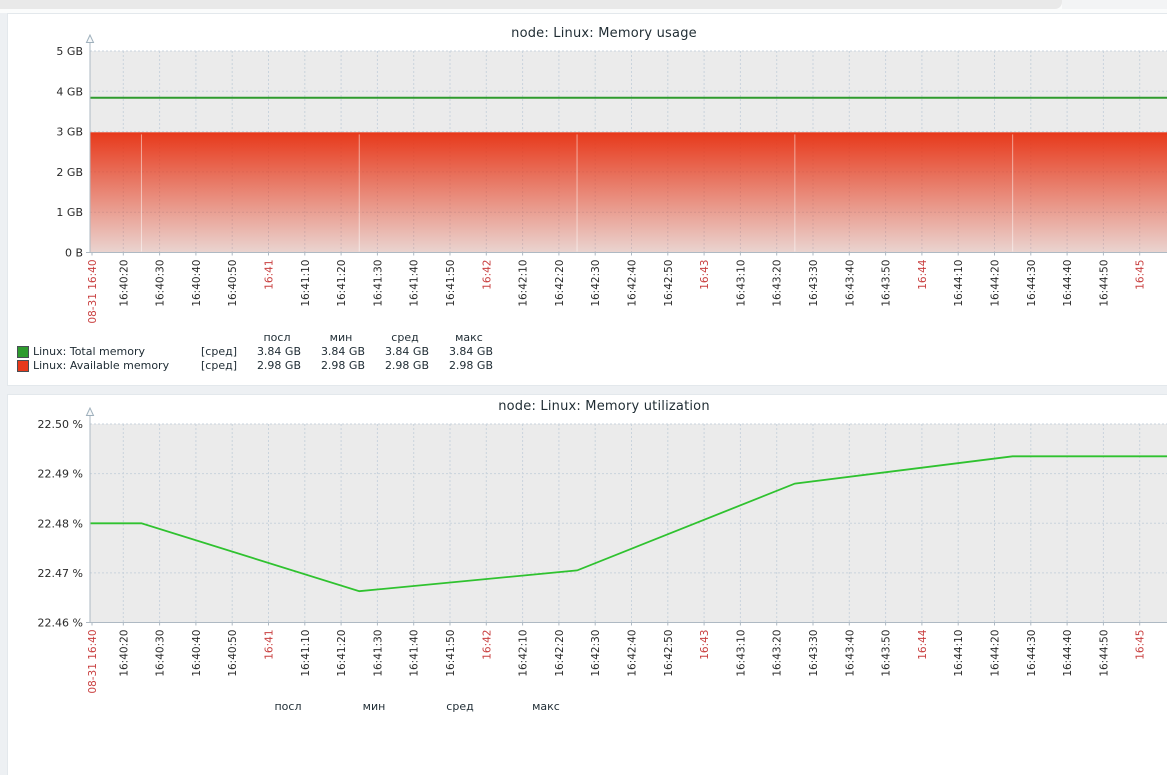  Describe the element at coordinates (60, 523) in the screenshot. I see `svg-text: 22.48 %` at that location.